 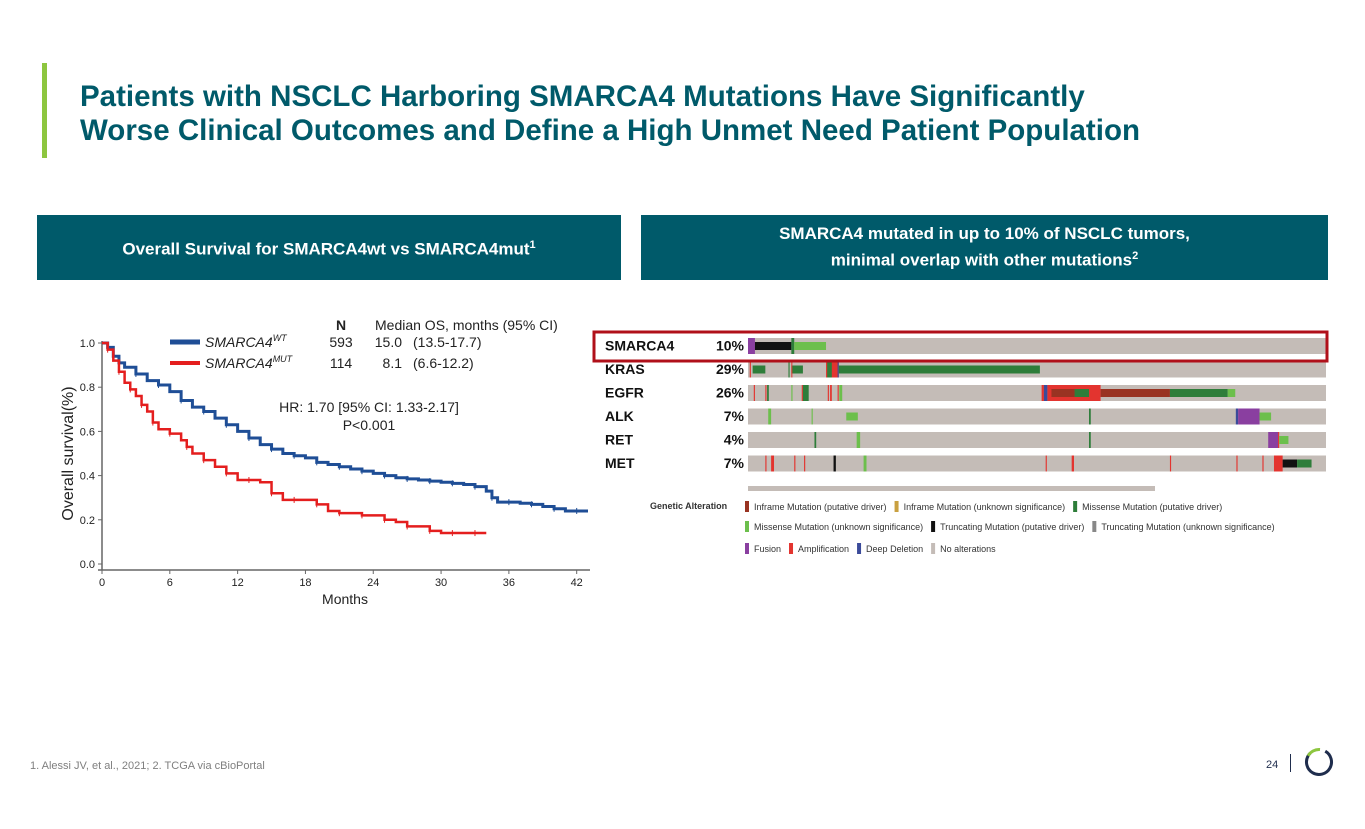 I want to click on legend-item: Inframe Mutation (unknown significance), so click(x=980, y=506).